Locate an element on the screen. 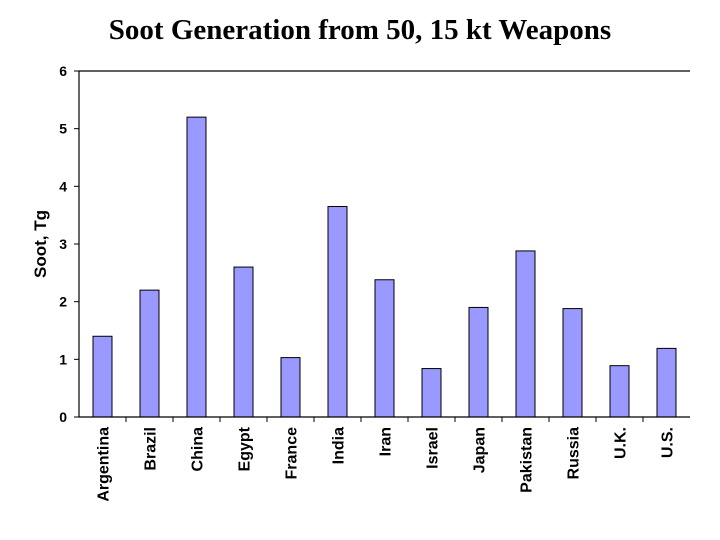 The image size is (720, 540). y-tick-label: 1 is located at coordinates (63, 359).